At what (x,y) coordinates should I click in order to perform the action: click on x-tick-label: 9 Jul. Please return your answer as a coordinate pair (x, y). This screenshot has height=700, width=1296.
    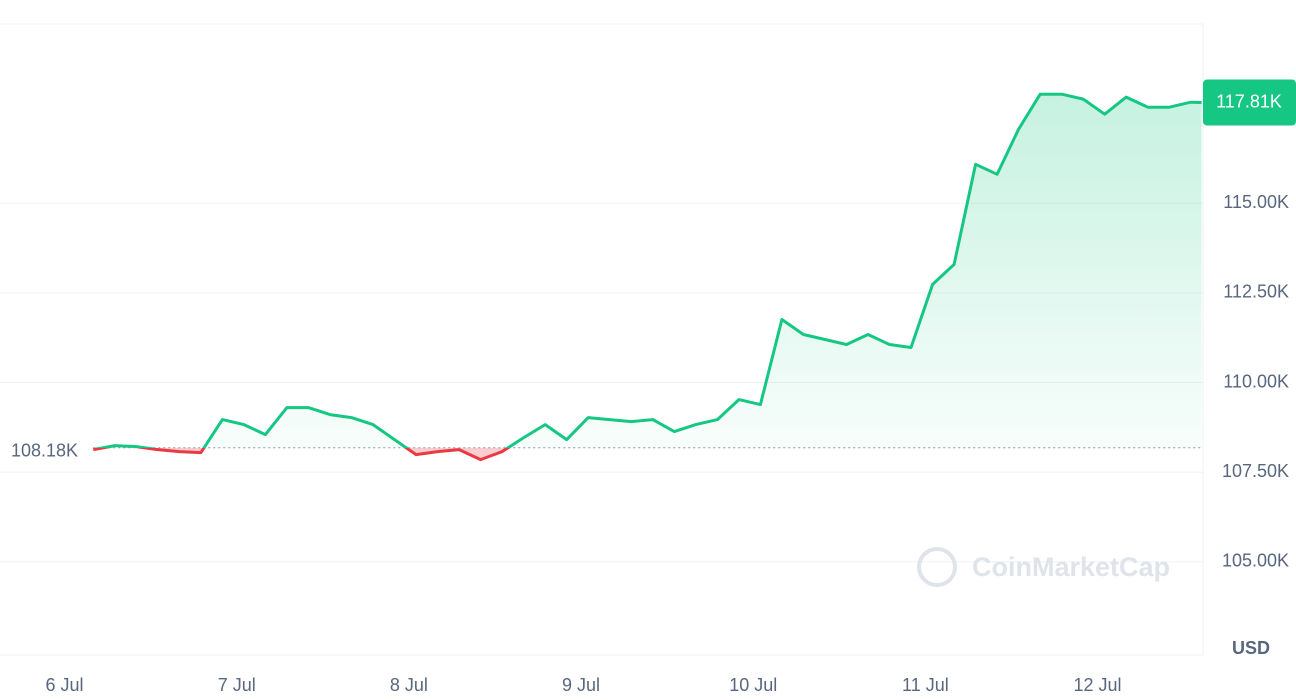
    Looking at the image, I should click on (581, 685).